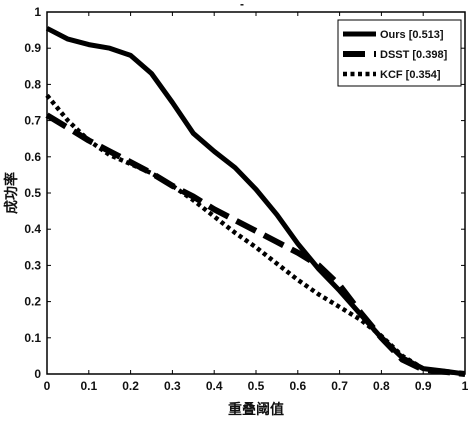  Describe the element at coordinates (414, 55) in the screenshot. I see `legend-label-dsst: DSST [0.398]` at that location.